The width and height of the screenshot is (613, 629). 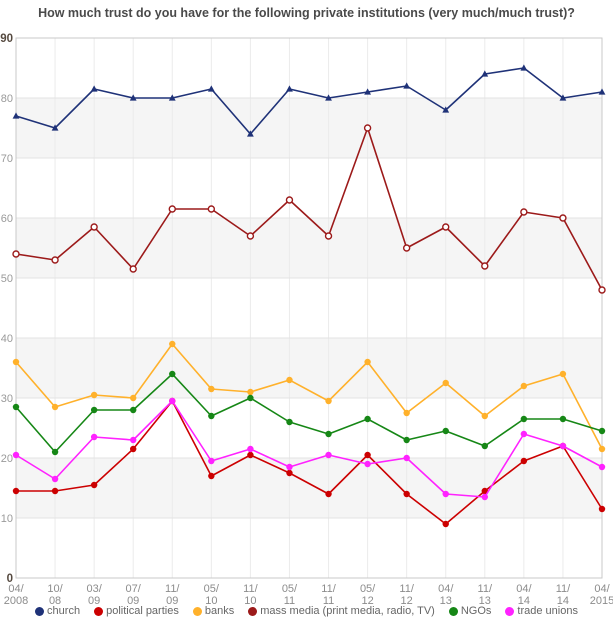 What do you see at coordinates (289, 600) in the screenshot?
I see `x-tick-label: 11` at bounding box center [289, 600].